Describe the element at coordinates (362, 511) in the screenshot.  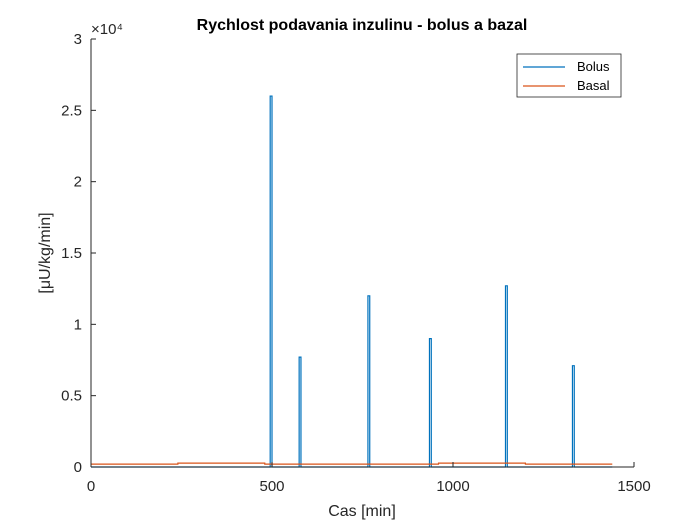
I see `x-axis-title: Cas [min]` at that location.